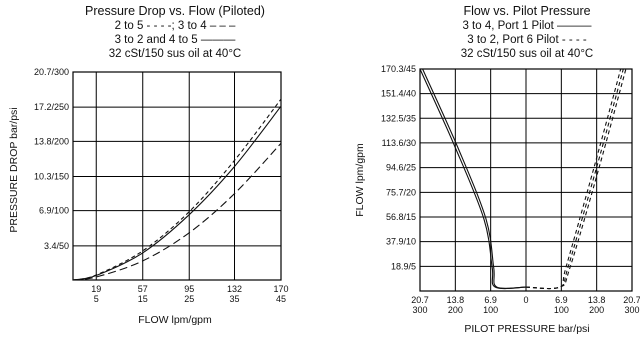 Image resolution: width=640 pixels, height=339 pixels. What do you see at coordinates (189, 289) in the screenshot?
I see `x-tick-label: 95` at bounding box center [189, 289].